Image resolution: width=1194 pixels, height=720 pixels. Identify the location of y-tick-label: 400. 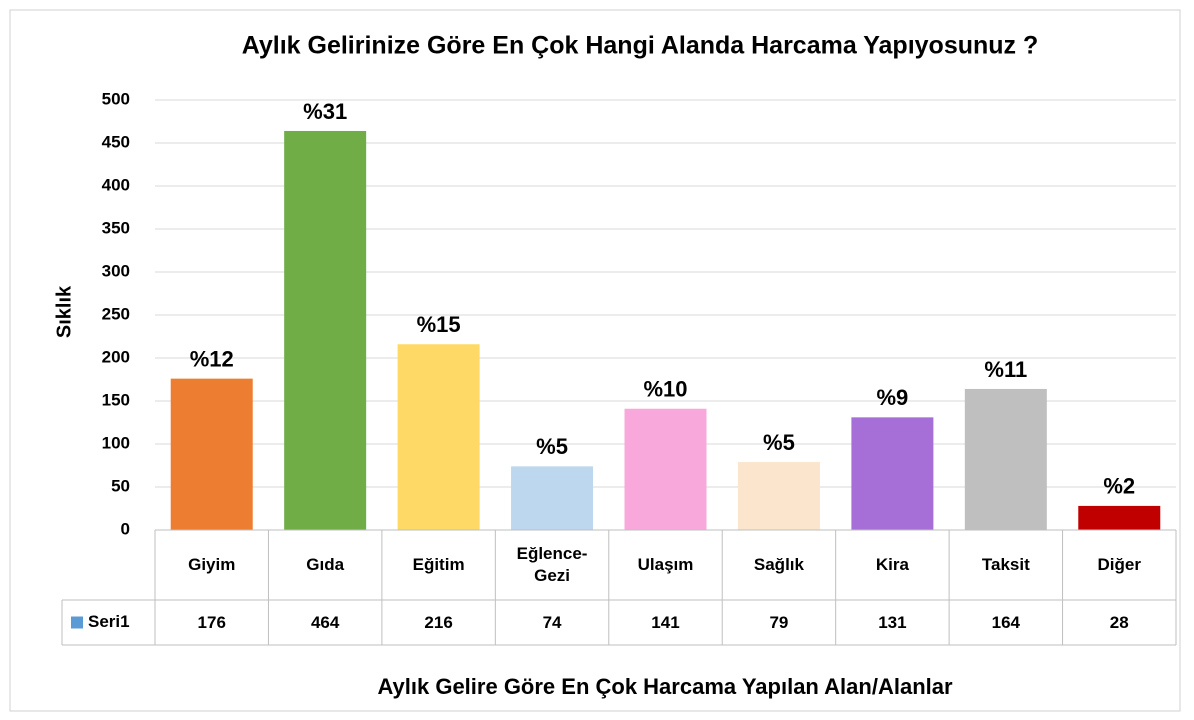
(116, 184).